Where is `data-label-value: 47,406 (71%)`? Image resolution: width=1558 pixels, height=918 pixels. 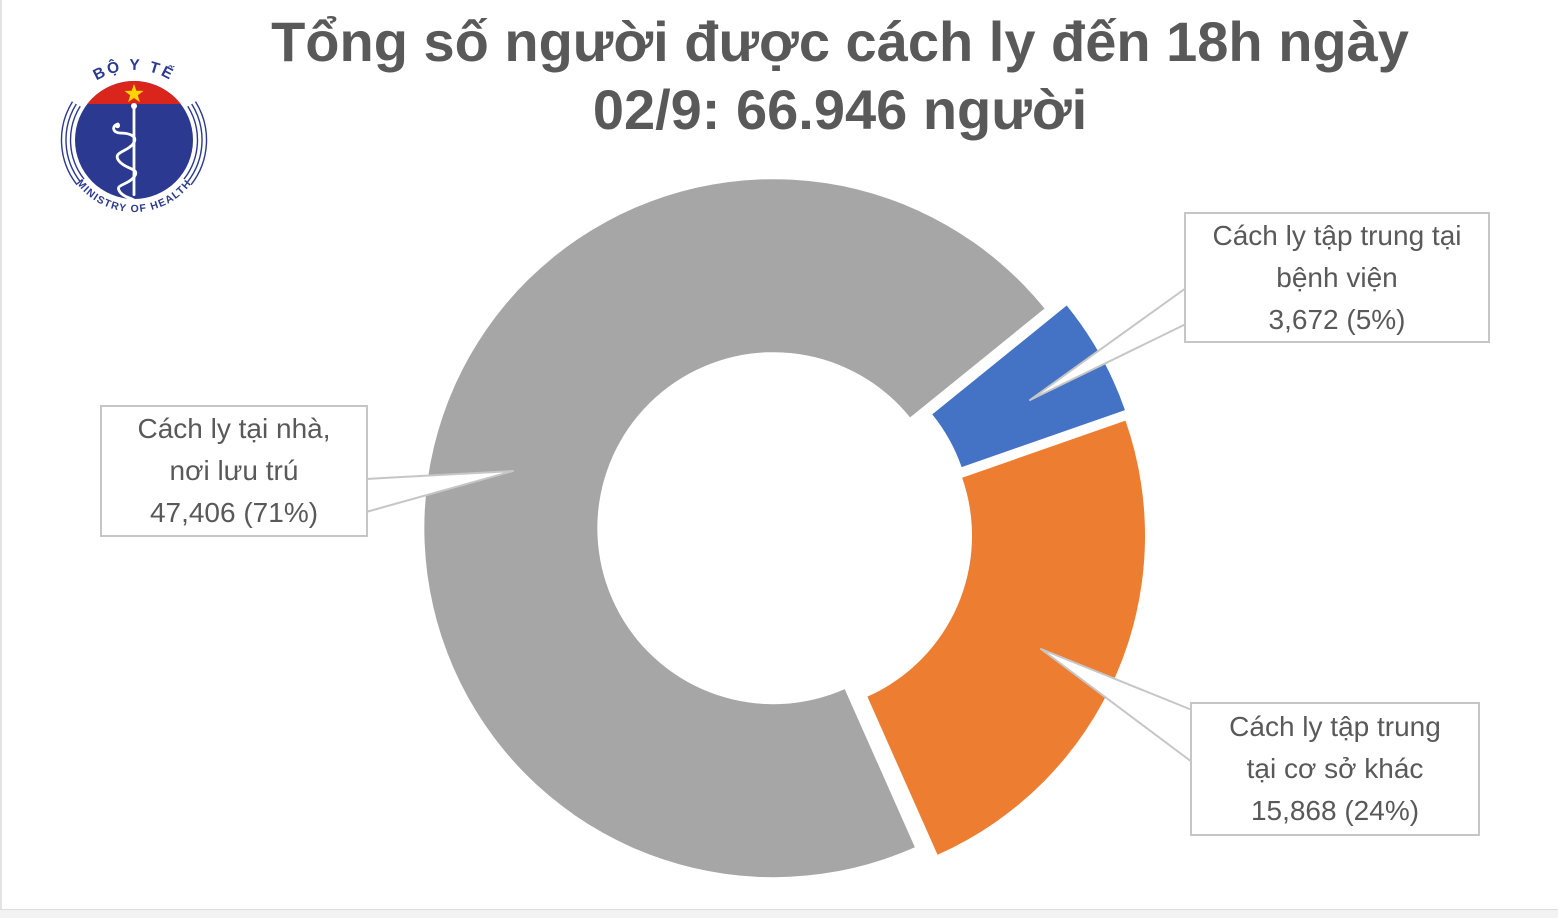 data-label-value: 47,406 (71%) is located at coordinates (234, 512).